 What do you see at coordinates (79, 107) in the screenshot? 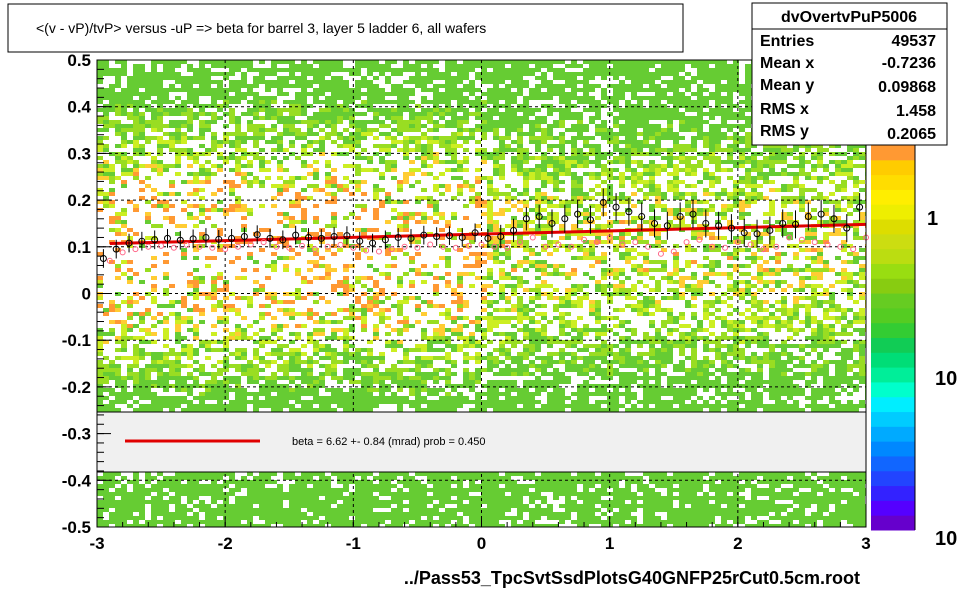
I see `y-tick-label: 0.4` at bounding box center [79, 107].